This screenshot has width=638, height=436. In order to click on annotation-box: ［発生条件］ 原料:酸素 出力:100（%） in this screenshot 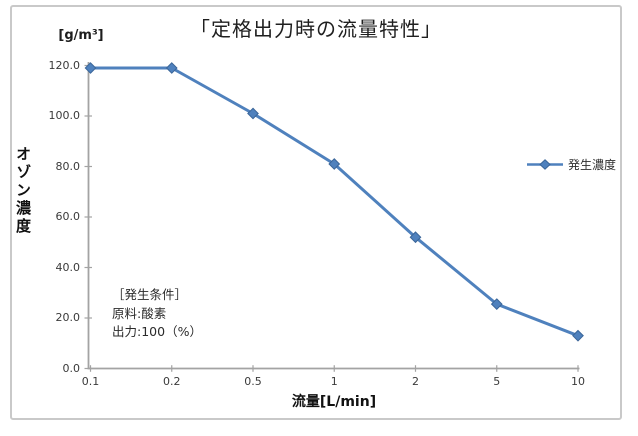, I will do `click(157, 314)`.